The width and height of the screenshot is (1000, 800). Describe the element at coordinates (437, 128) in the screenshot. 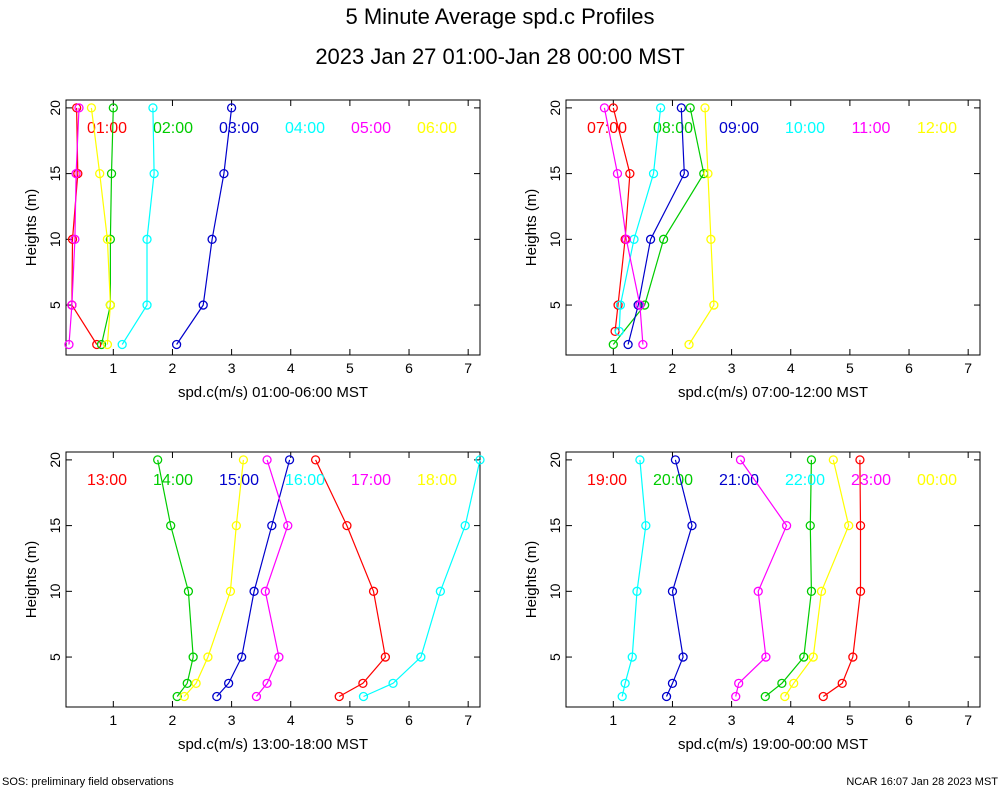

I see `legend-label-06:00: 06:00` at that location.